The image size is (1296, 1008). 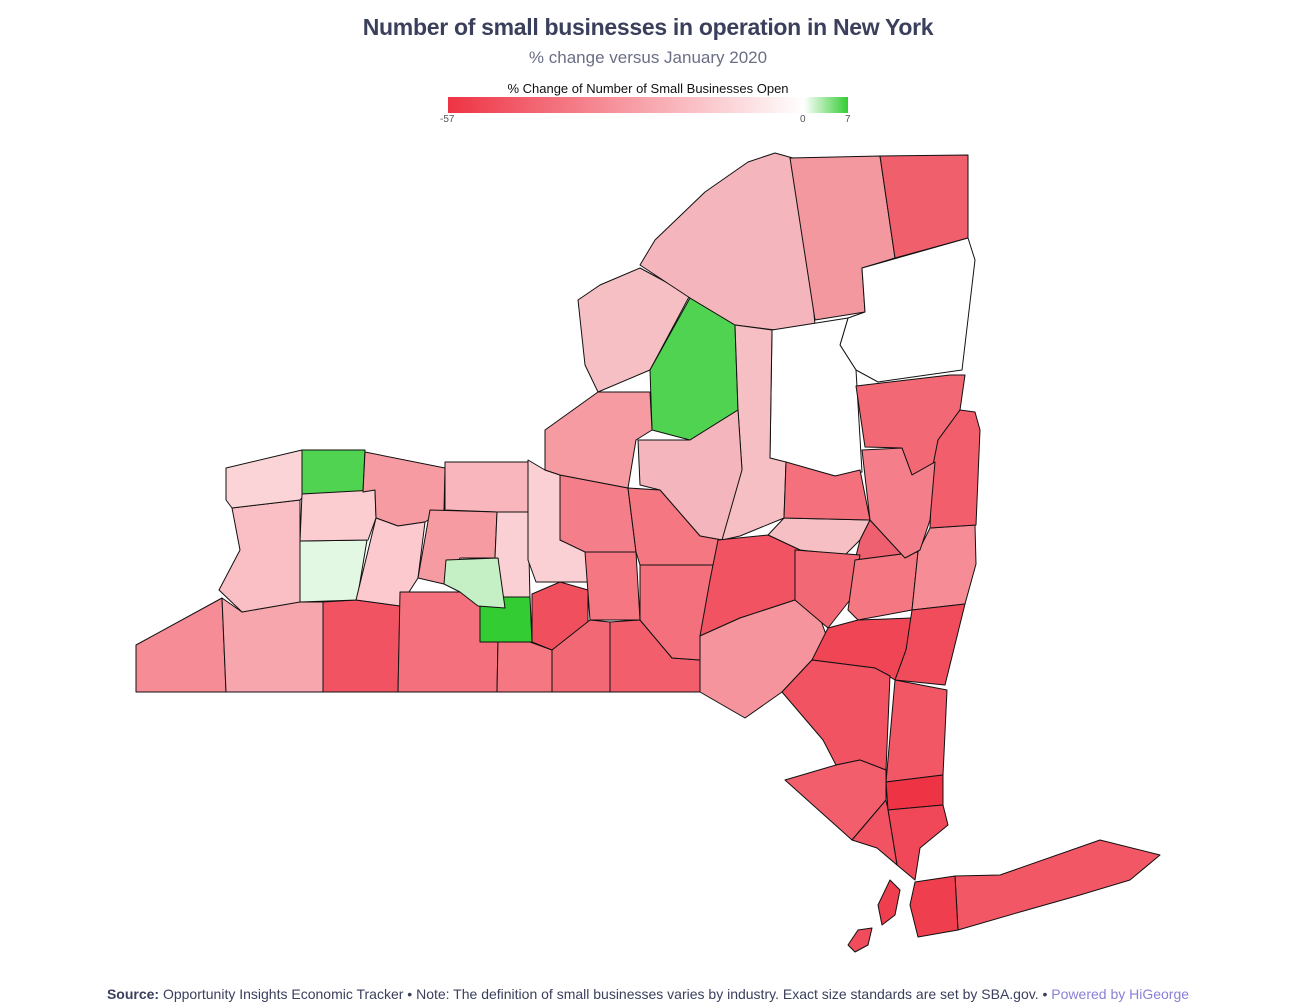 I want to click on legend-min-label: -57, so click(x=447, y=119).